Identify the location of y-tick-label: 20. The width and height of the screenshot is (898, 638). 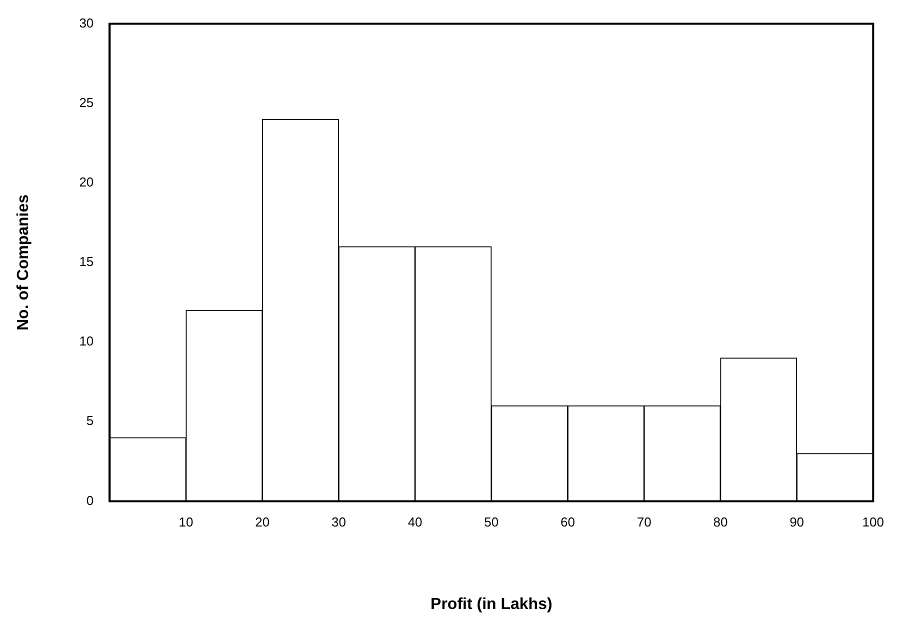
(86, 182).